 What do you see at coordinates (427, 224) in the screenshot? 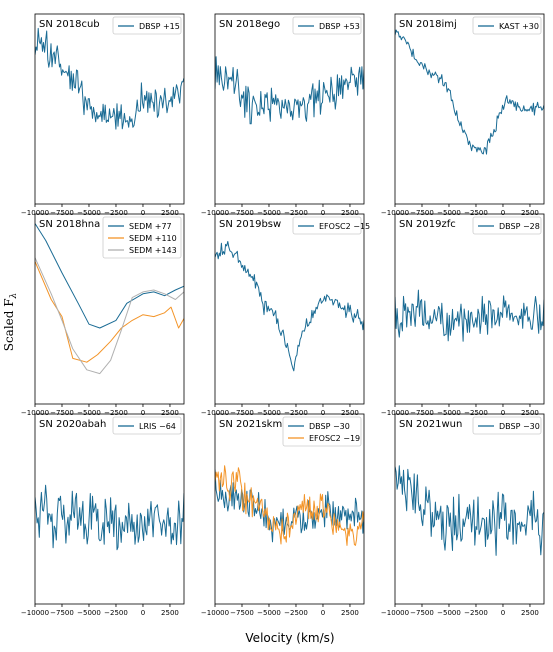
I see `panel-title-5: SN 2019zfc` at bounding box center [427, 224].